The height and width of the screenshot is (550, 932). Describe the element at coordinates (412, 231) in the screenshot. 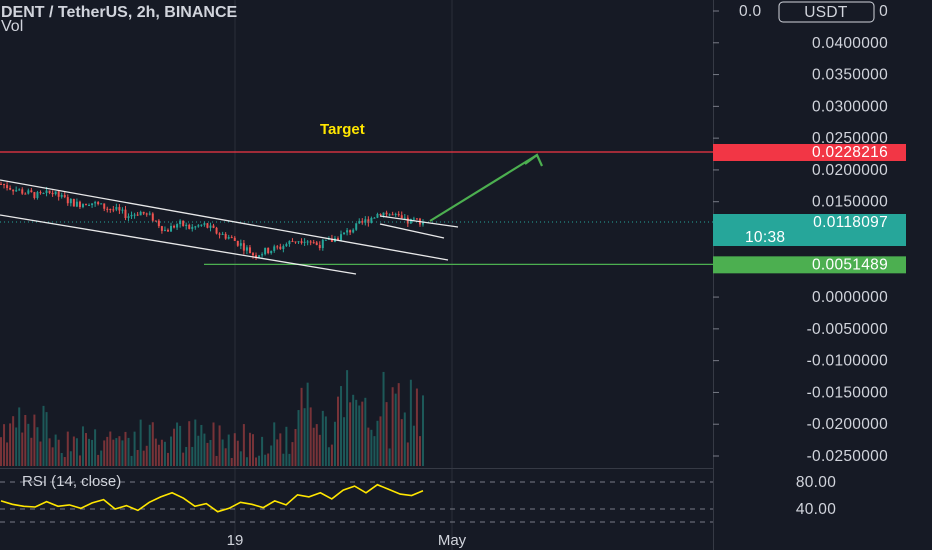

I see `flag-lower-line` at that location.